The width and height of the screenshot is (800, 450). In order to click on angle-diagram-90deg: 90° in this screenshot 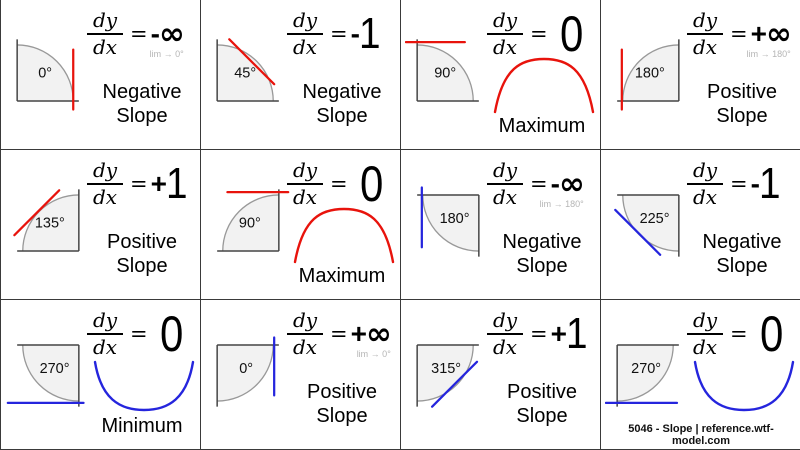, I will do `click(442, 70)`.